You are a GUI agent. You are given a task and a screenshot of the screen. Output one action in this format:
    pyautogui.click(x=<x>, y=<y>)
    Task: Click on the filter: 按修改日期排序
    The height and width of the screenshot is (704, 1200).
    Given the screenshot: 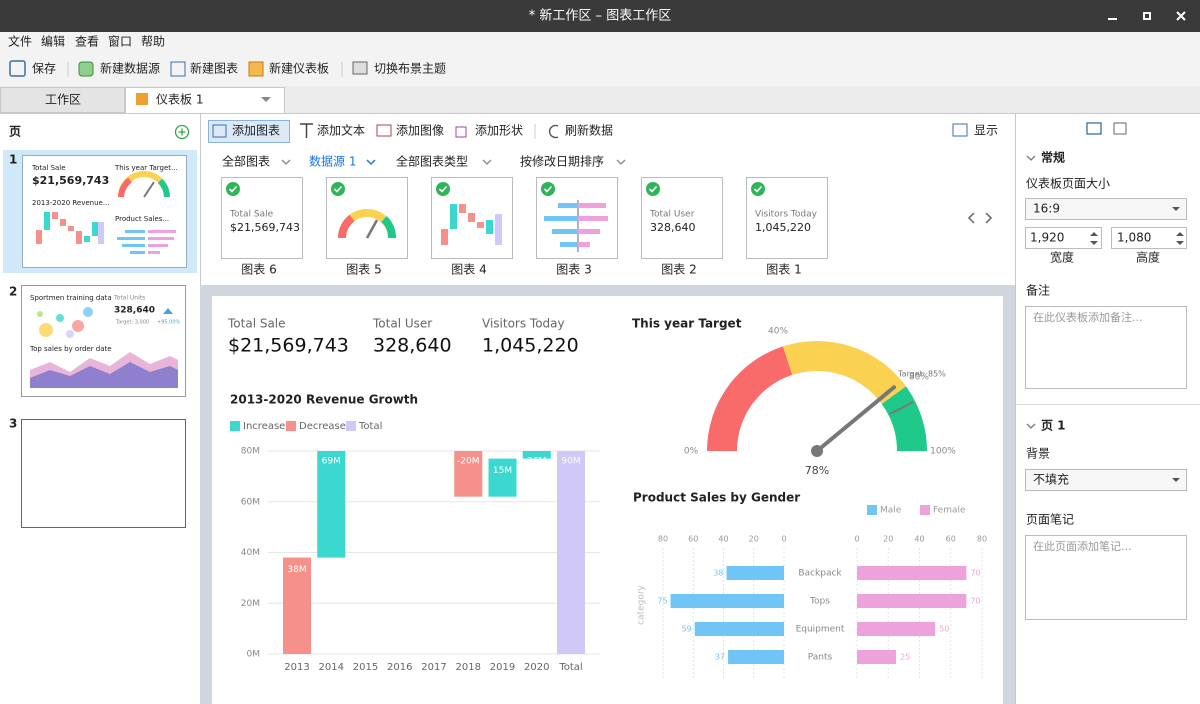 What is the action you would take?
    pyautogui.click(x=562, y=161)
    